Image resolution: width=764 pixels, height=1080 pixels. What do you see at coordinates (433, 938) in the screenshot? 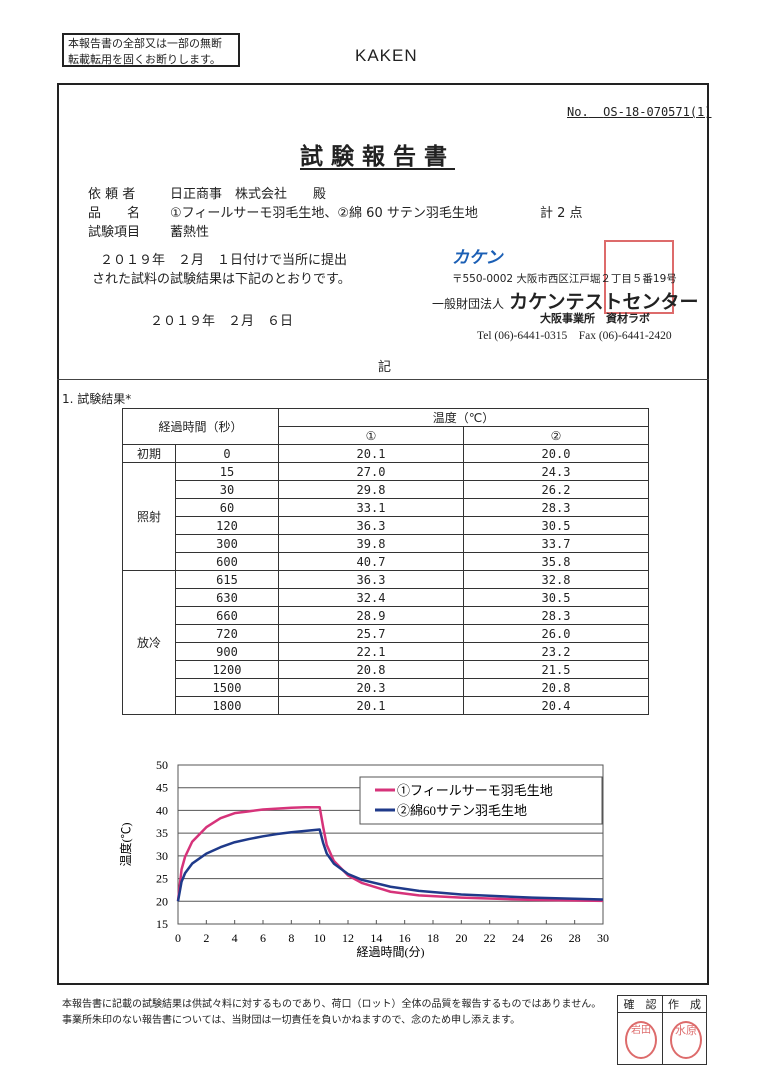
I see `x-tick-label: 18` at bounding box center [433, 938].